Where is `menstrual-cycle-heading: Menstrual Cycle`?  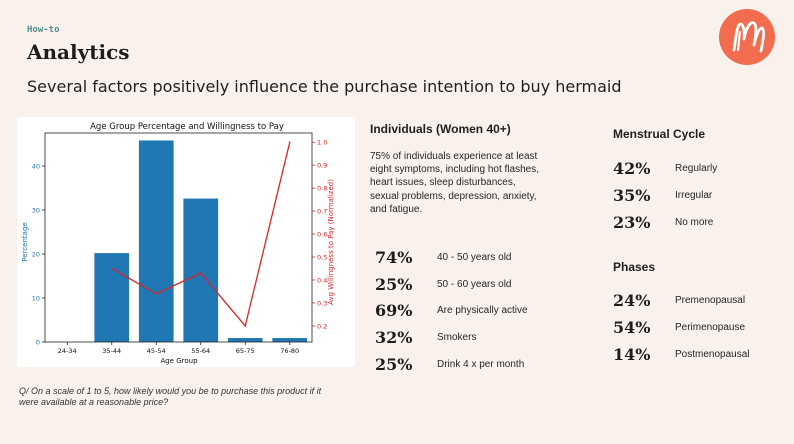
menstrual-cycle-heading: Menstrual Cycle is located at coordinates (659, 134).